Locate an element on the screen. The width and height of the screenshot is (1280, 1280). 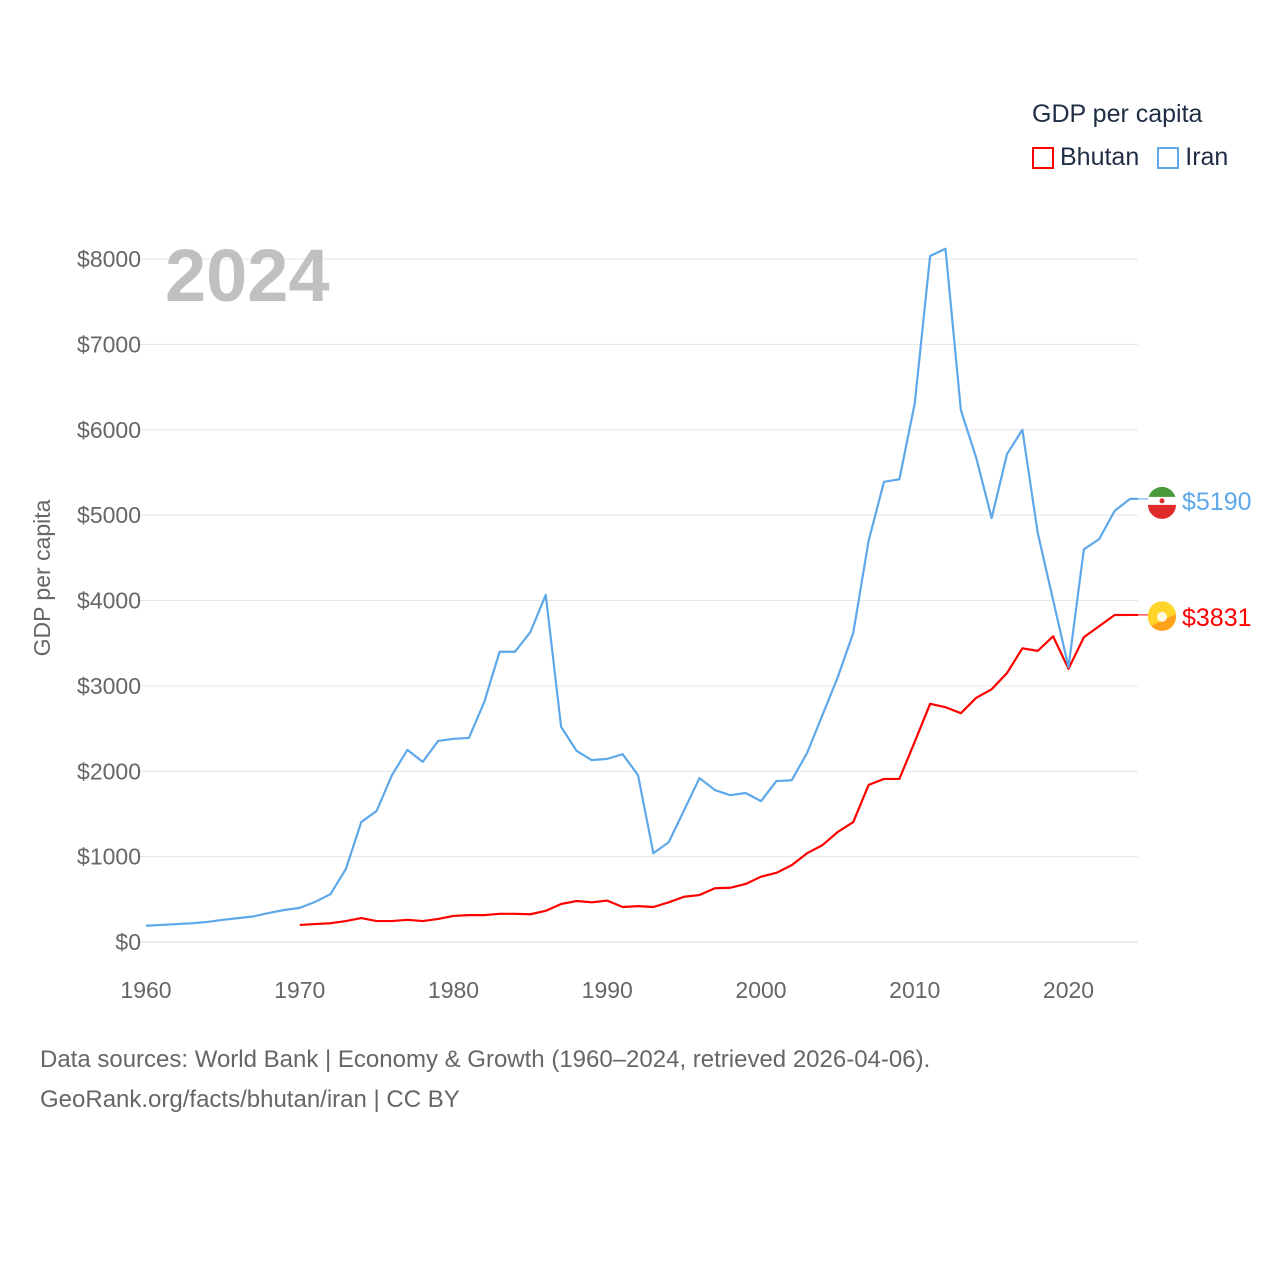
y-tick-label: $5000 is located at coordinates (109, 515).